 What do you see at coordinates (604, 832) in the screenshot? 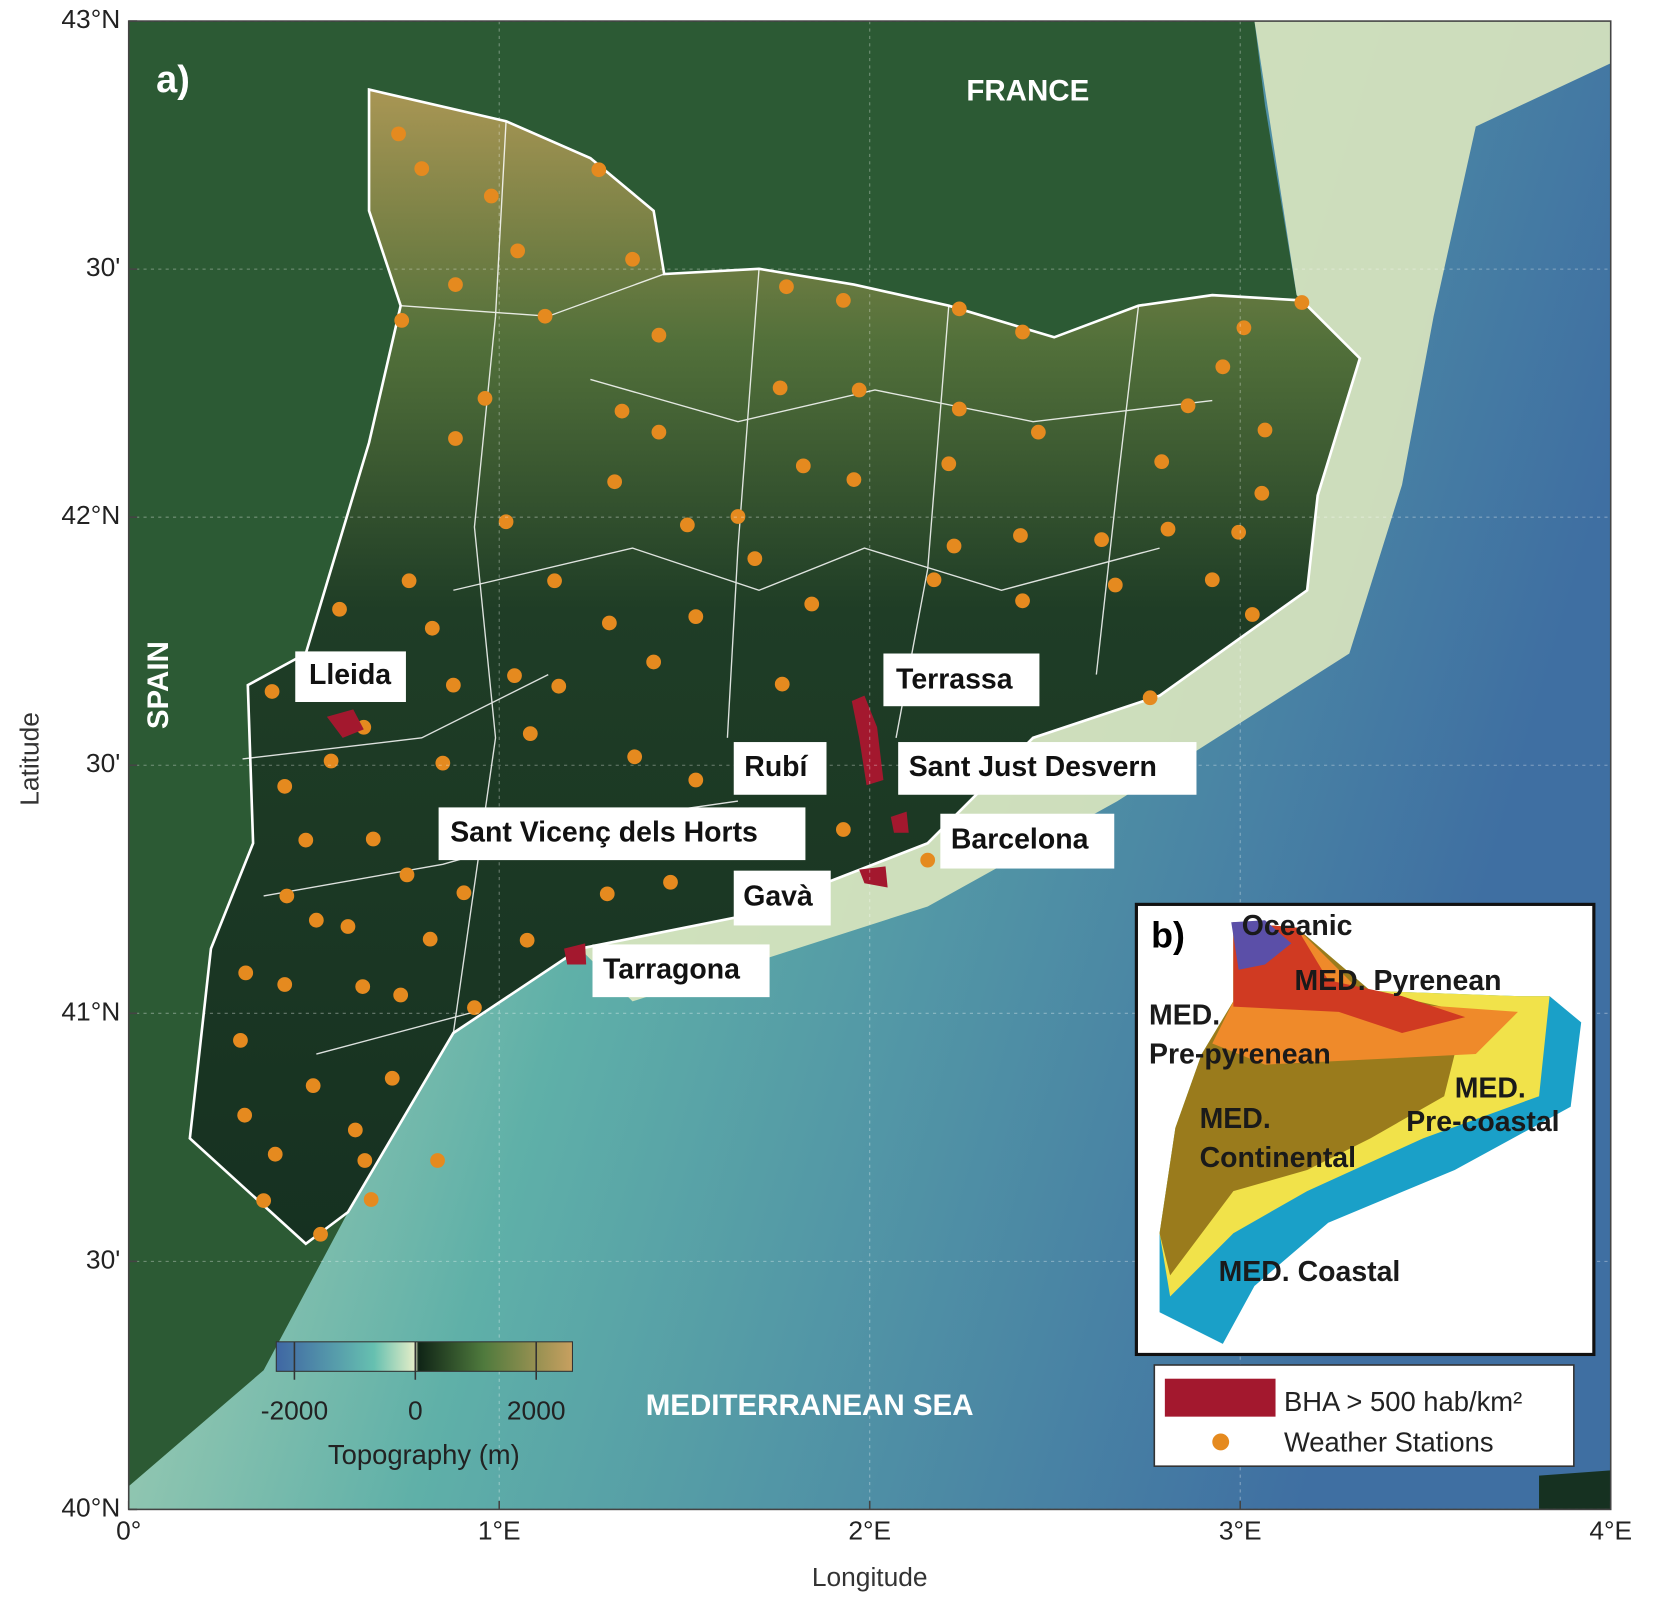
I see `city-label: Sant Vicenç dels Horts` at bounding box center [604, 832].